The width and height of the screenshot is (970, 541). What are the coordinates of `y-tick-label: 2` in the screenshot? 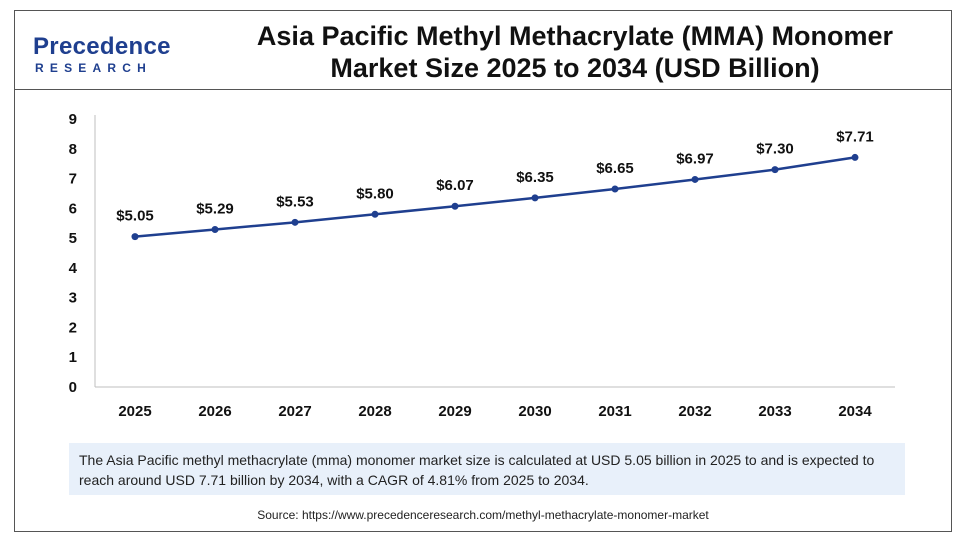 It's located at (73, 327).